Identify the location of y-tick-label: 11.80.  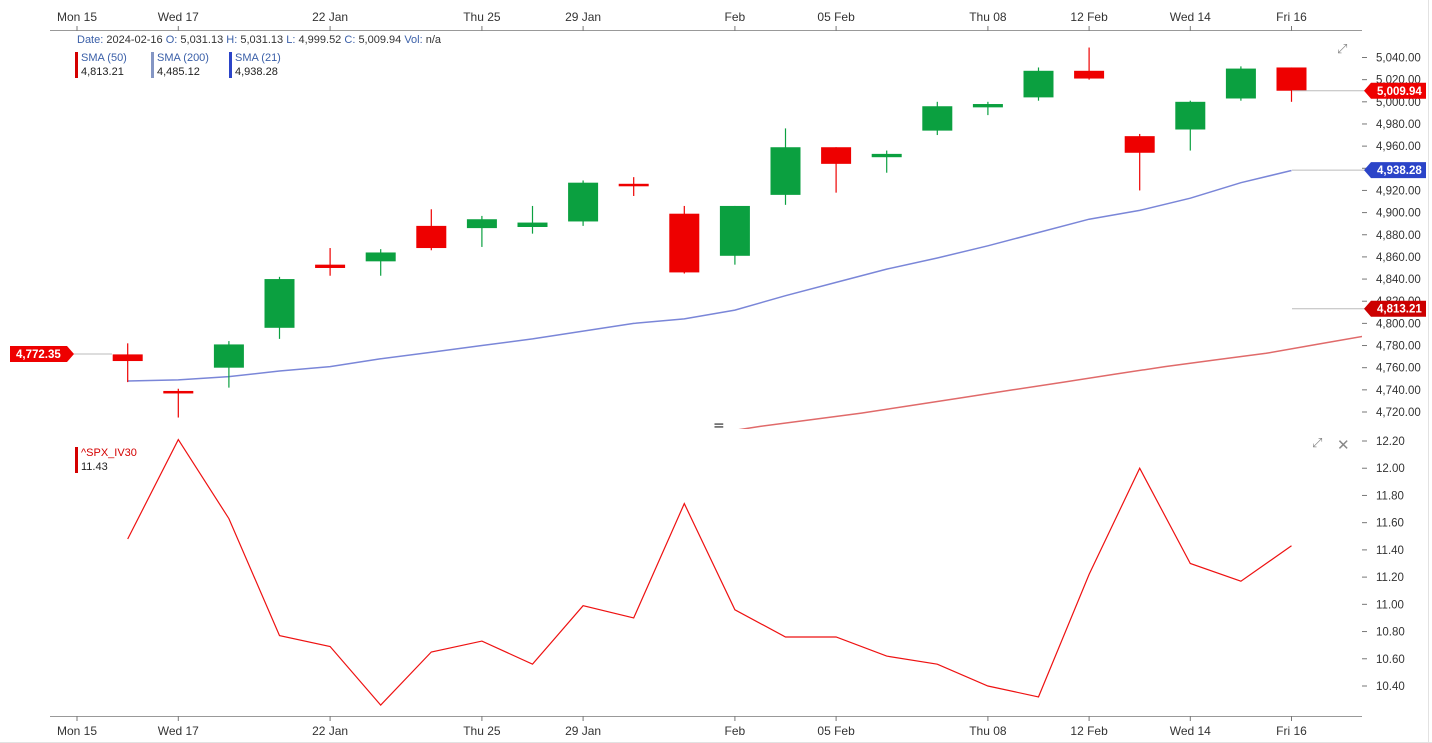
(1390, 496).